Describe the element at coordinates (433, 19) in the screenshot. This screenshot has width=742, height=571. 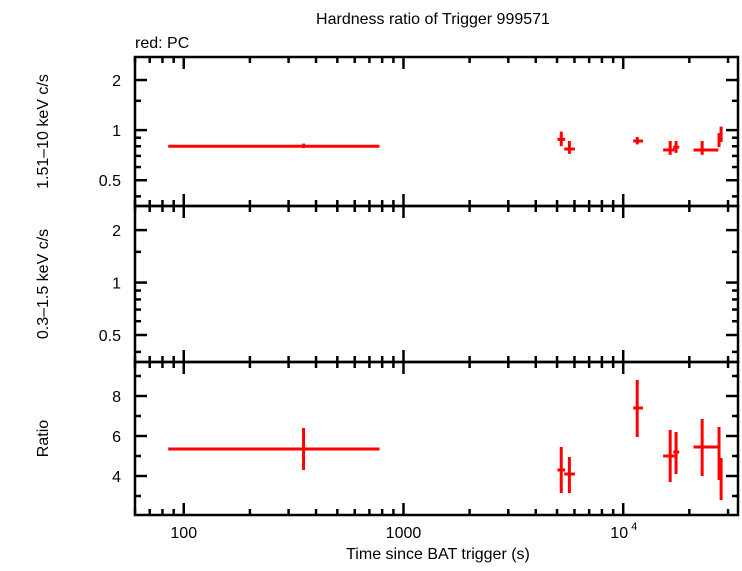
I see `chart-title: Hardness ratio of Trigger 999571` at that location.